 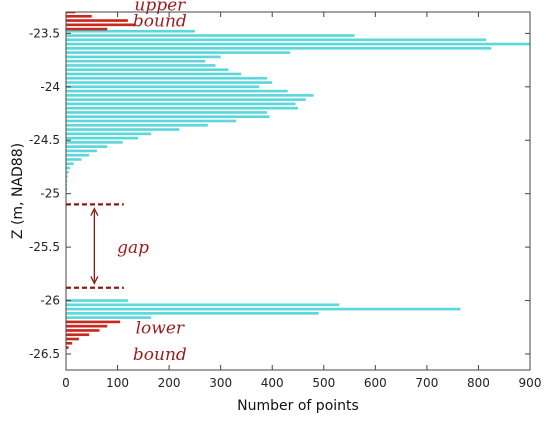 I want to click on x-axis-label: Number of points, so click(x=298, y=406).